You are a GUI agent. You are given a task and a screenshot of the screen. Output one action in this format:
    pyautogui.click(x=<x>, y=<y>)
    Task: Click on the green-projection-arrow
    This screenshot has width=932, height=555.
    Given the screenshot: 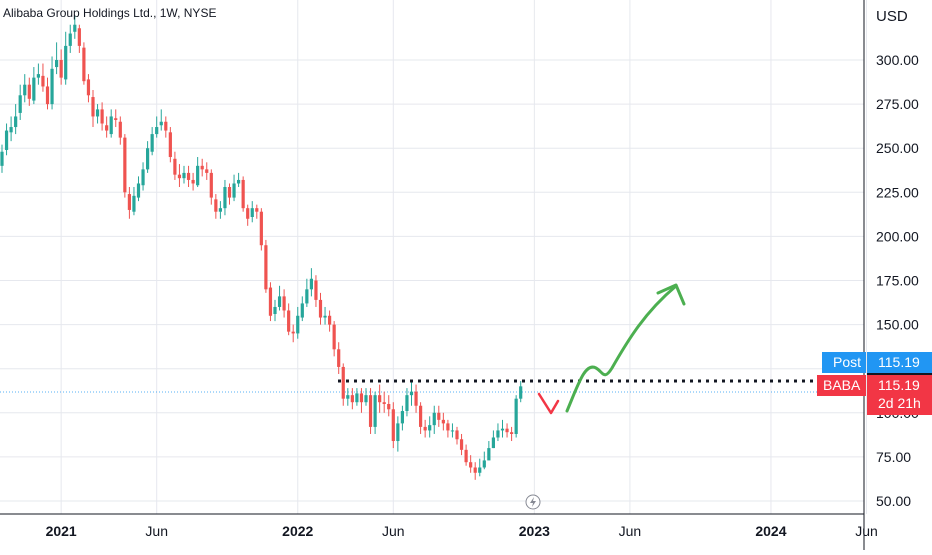 What is the action you would take?
    pyautogui.click(x=621, y=348)
    